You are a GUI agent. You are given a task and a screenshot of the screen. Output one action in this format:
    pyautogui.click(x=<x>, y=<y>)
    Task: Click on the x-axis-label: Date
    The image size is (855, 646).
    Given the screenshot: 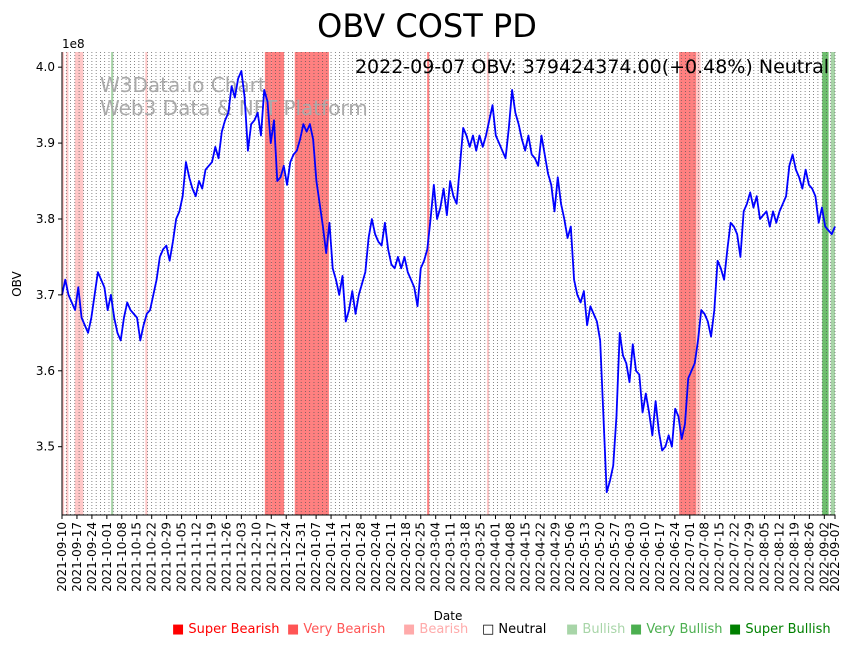 What is the action you would take?
    pyautogui.click(x=448, y=616)
    